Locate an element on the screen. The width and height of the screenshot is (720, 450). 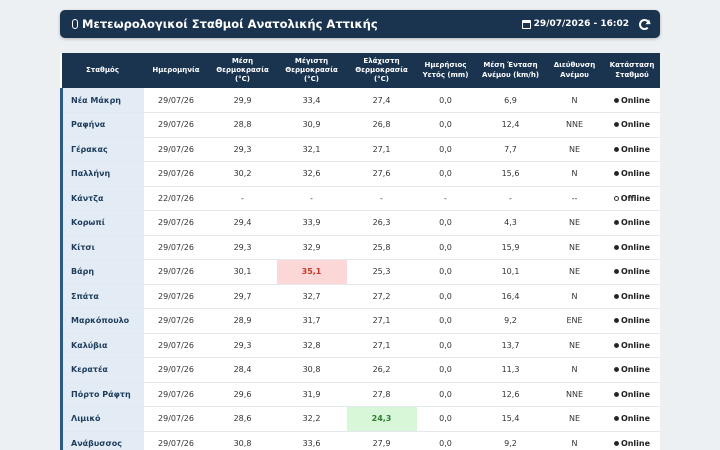
col-header-status: Κατάσταση Σταθμού is located at coordinates (631, 70).